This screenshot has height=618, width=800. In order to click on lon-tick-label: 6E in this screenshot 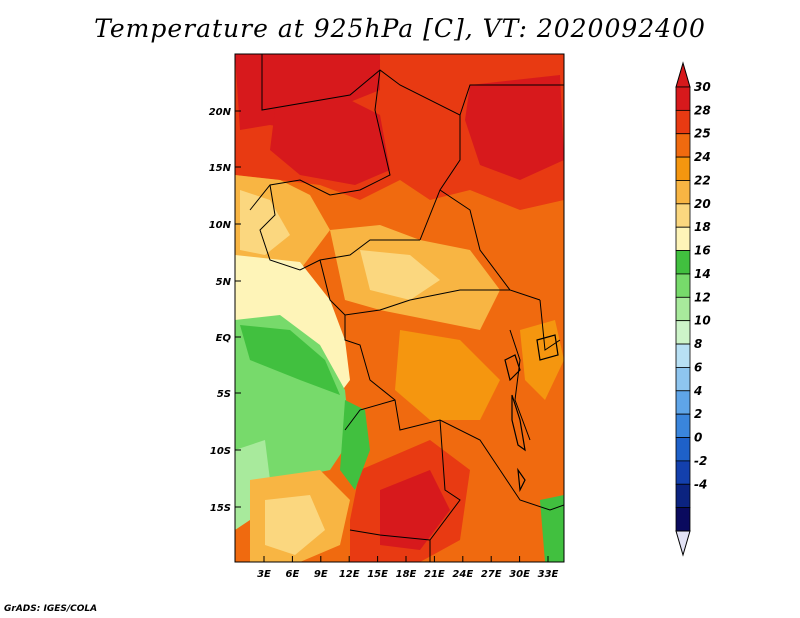, I will do `click(293, 574)`.